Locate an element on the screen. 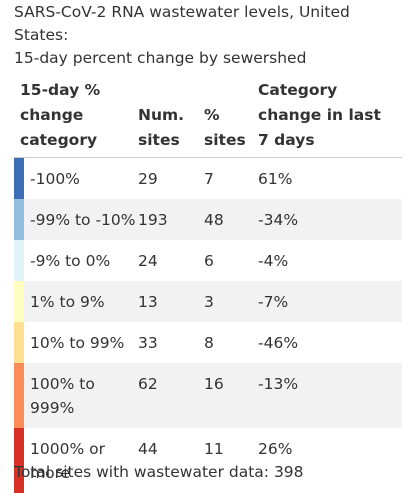 This screenshot has width=408, height=493. num-sites-cell: 24 is located at coordinates (171, 260).